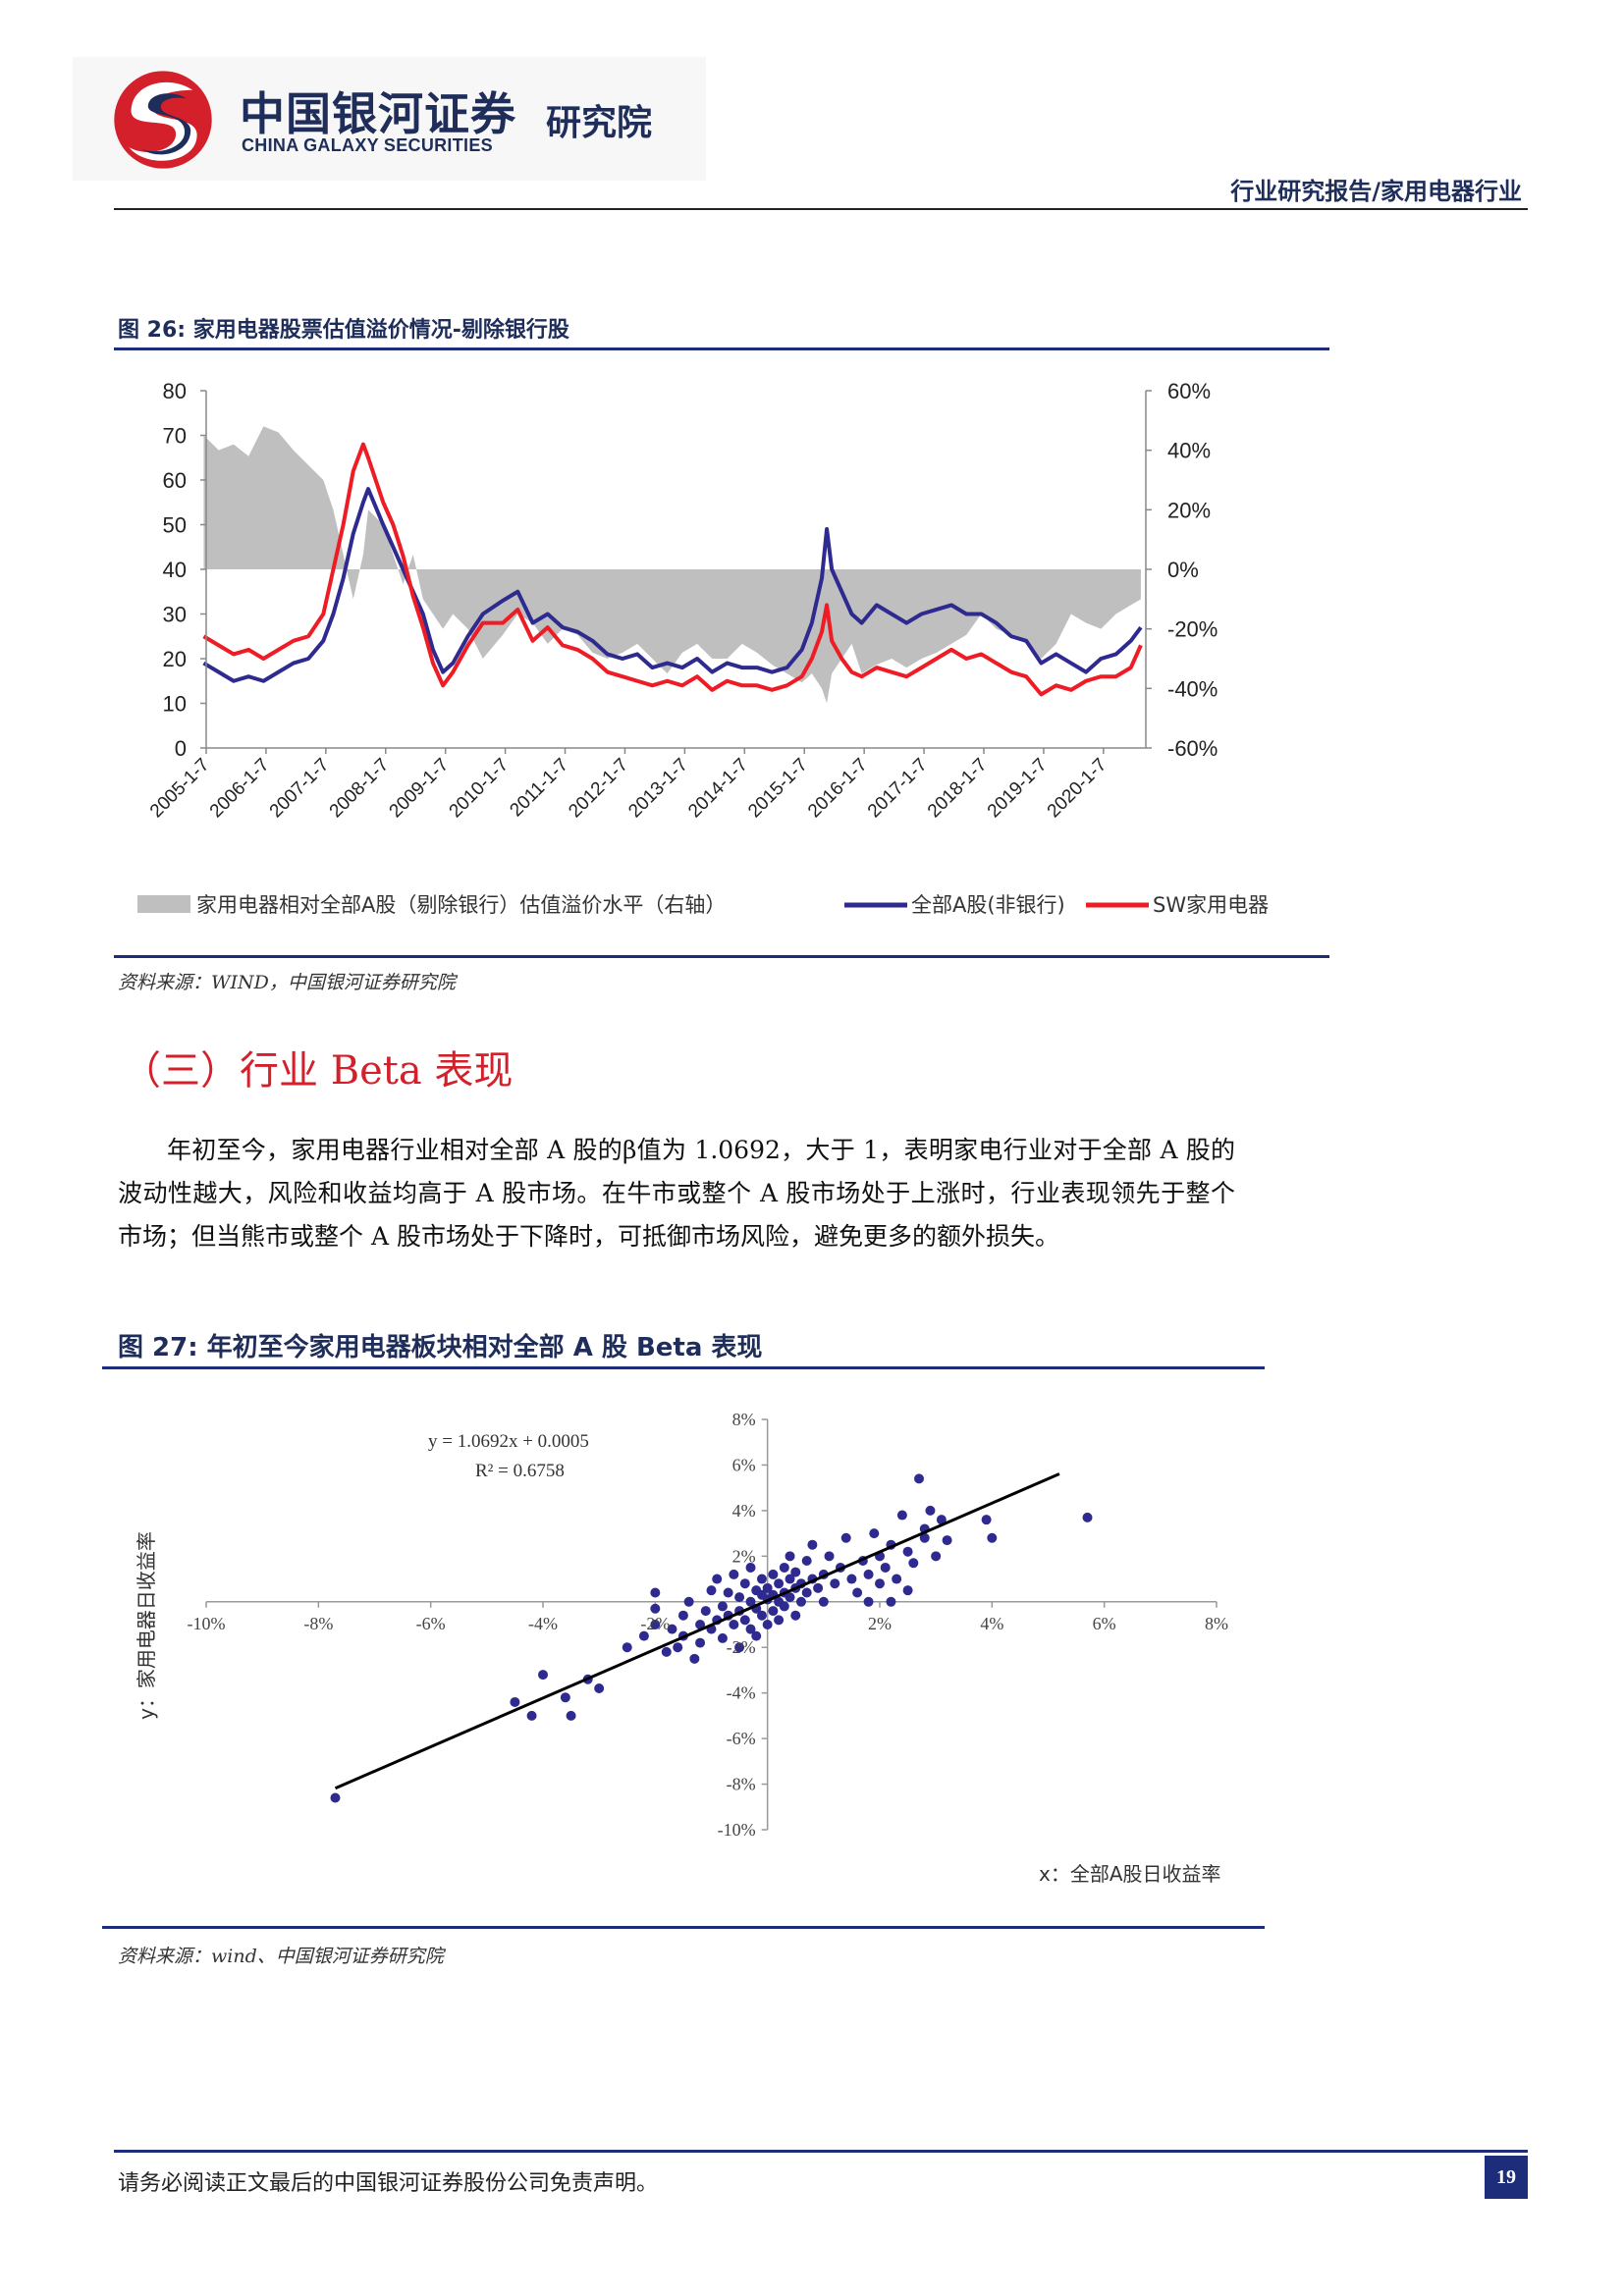  What do you see at coordinates (440, 1347) in the screenshot?
I see `figure27-title: 图 27: 年初至今家用电器板块相对全部 A 股 Beta 表现` at bounding box center [440, 1347].